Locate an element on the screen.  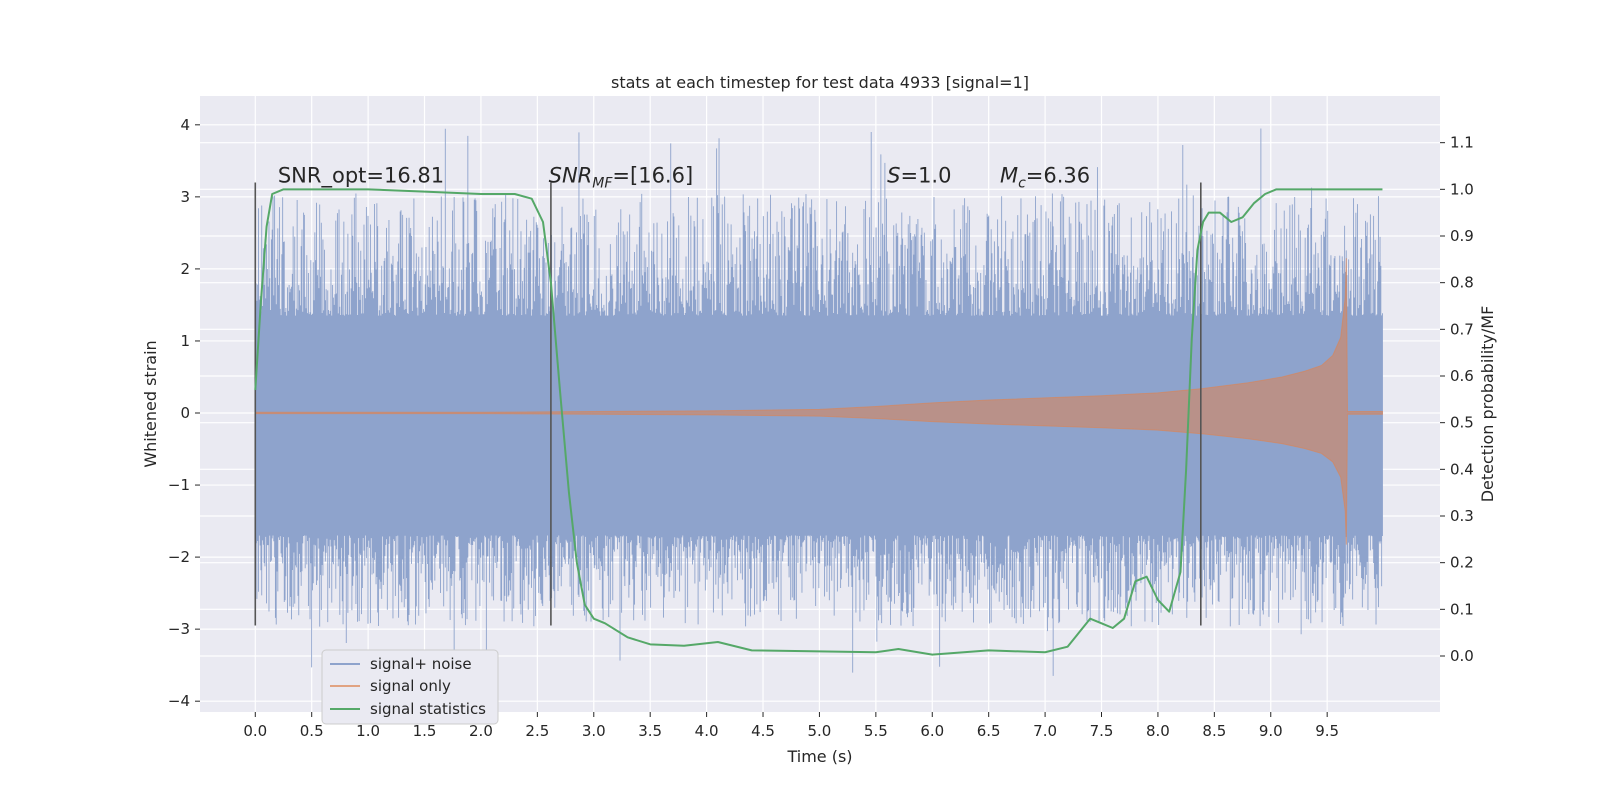
x-tick-label: 8.5 is located at coordinates (1214, 731).